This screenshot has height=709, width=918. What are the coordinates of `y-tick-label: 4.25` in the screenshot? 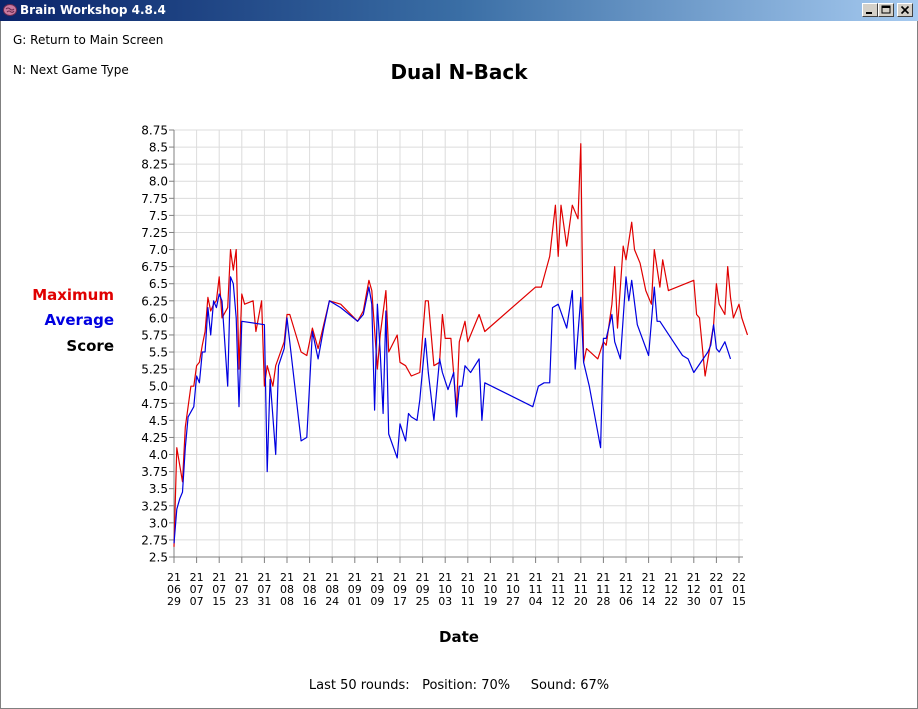 It's located at (154, 438).